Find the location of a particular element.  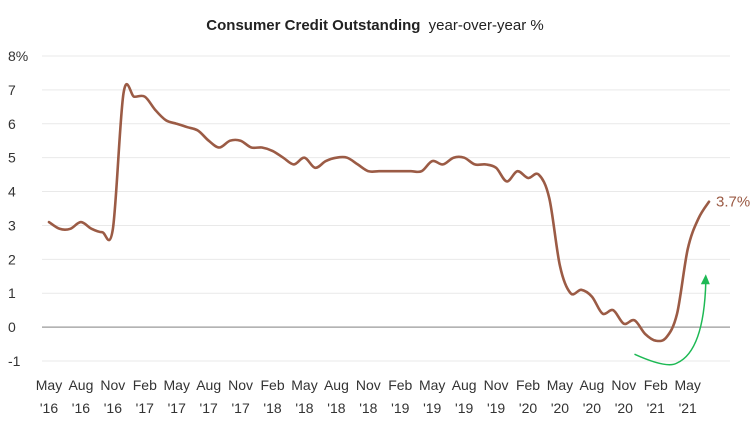

x-tick-label: Feb '20 is located at coordinates (528, 396).